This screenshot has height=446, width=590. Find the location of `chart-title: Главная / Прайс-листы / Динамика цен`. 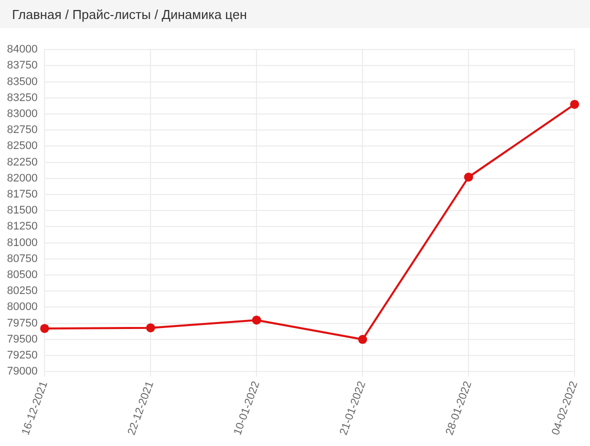

chart-title: Главная / Прайс-листы / Динамика цен is located at coordinates (129, 14).